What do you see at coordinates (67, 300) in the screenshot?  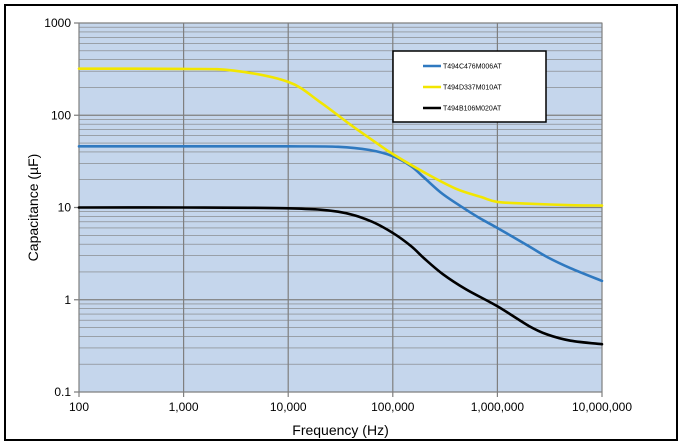 I see `y-tick-label: 1` at bounding box center [67, 300].